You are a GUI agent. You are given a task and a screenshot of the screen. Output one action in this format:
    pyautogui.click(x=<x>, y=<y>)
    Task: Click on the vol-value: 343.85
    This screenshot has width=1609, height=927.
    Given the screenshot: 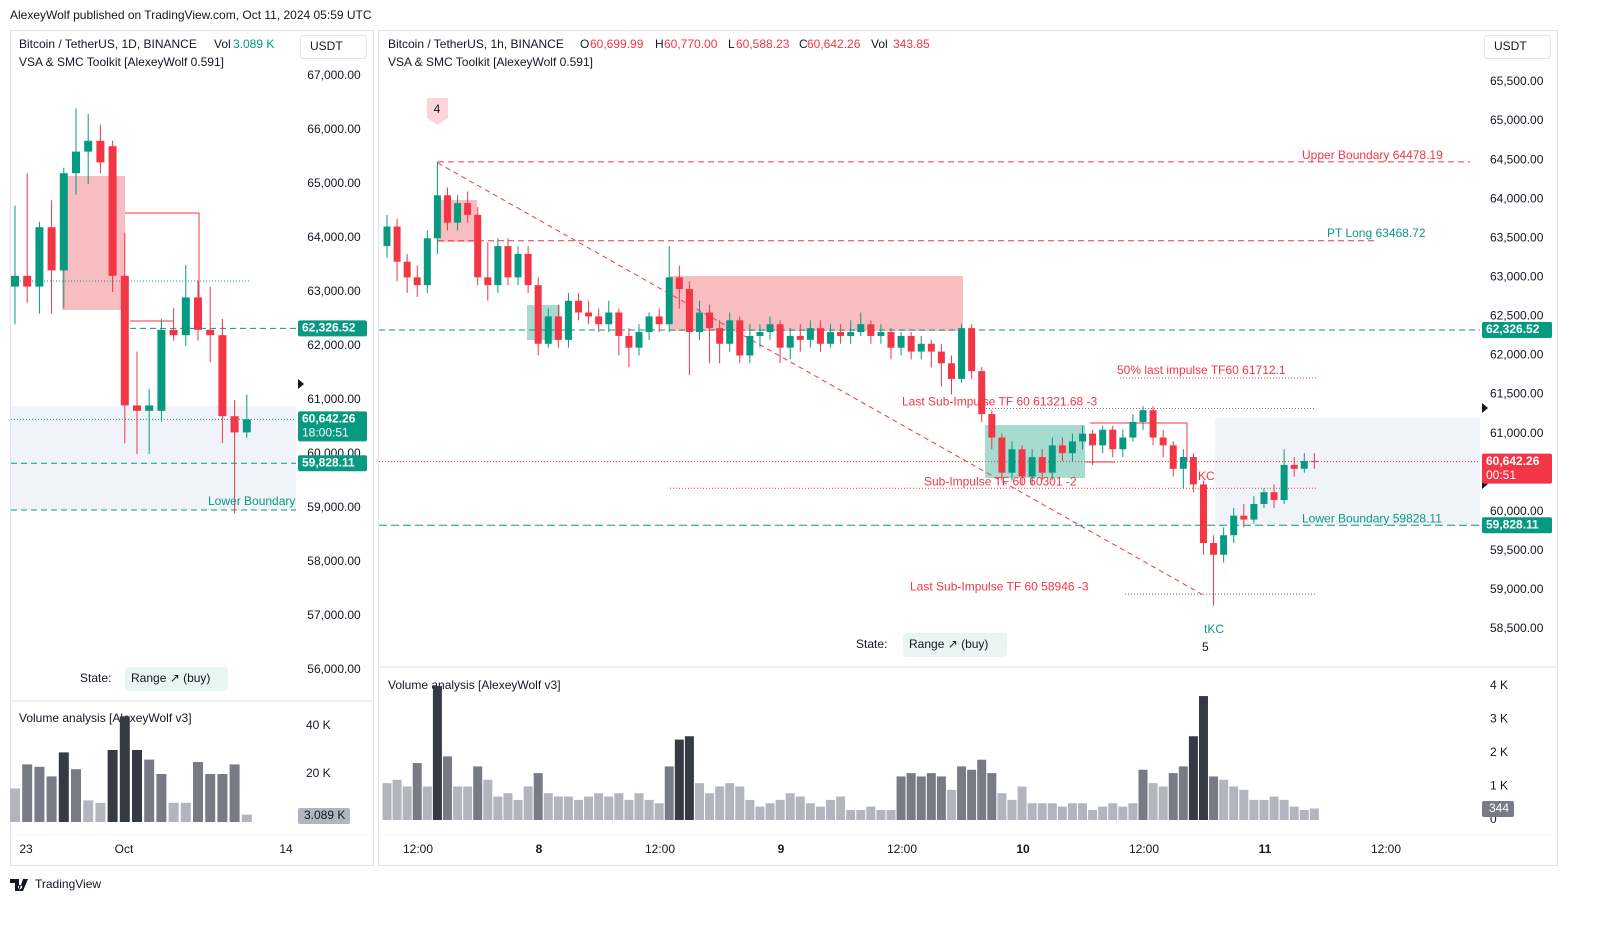 What is the action you would take?
    pyautogui.click(x=911, y=44)
    